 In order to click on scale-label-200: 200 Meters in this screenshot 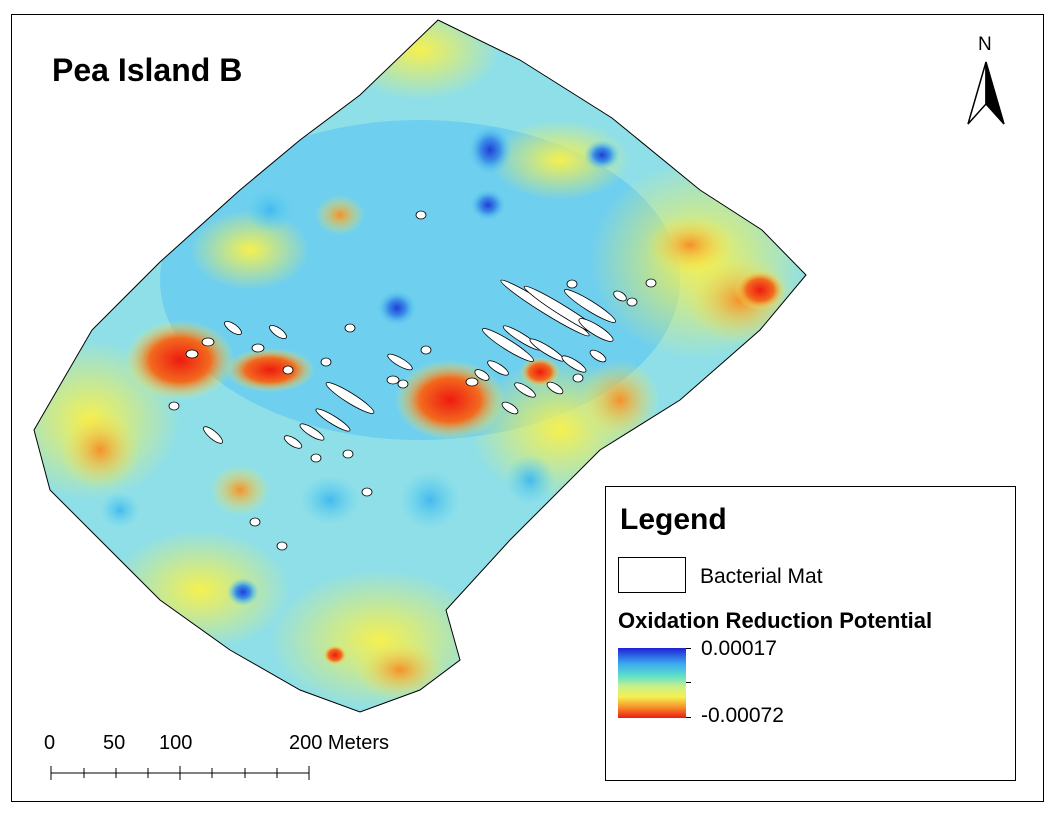, I will do `click(339, 743)`.